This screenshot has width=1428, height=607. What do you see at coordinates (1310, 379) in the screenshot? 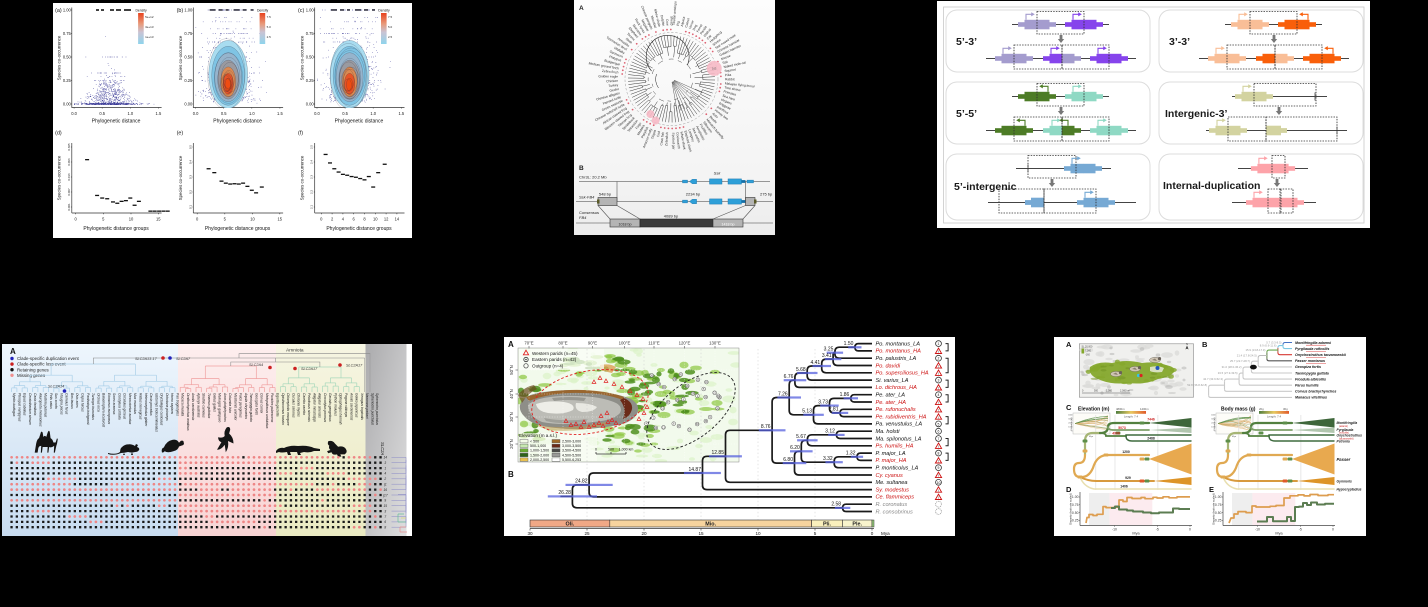
I see `svg-text: Ficedula albicollis` at bounding box center [1310, 379].